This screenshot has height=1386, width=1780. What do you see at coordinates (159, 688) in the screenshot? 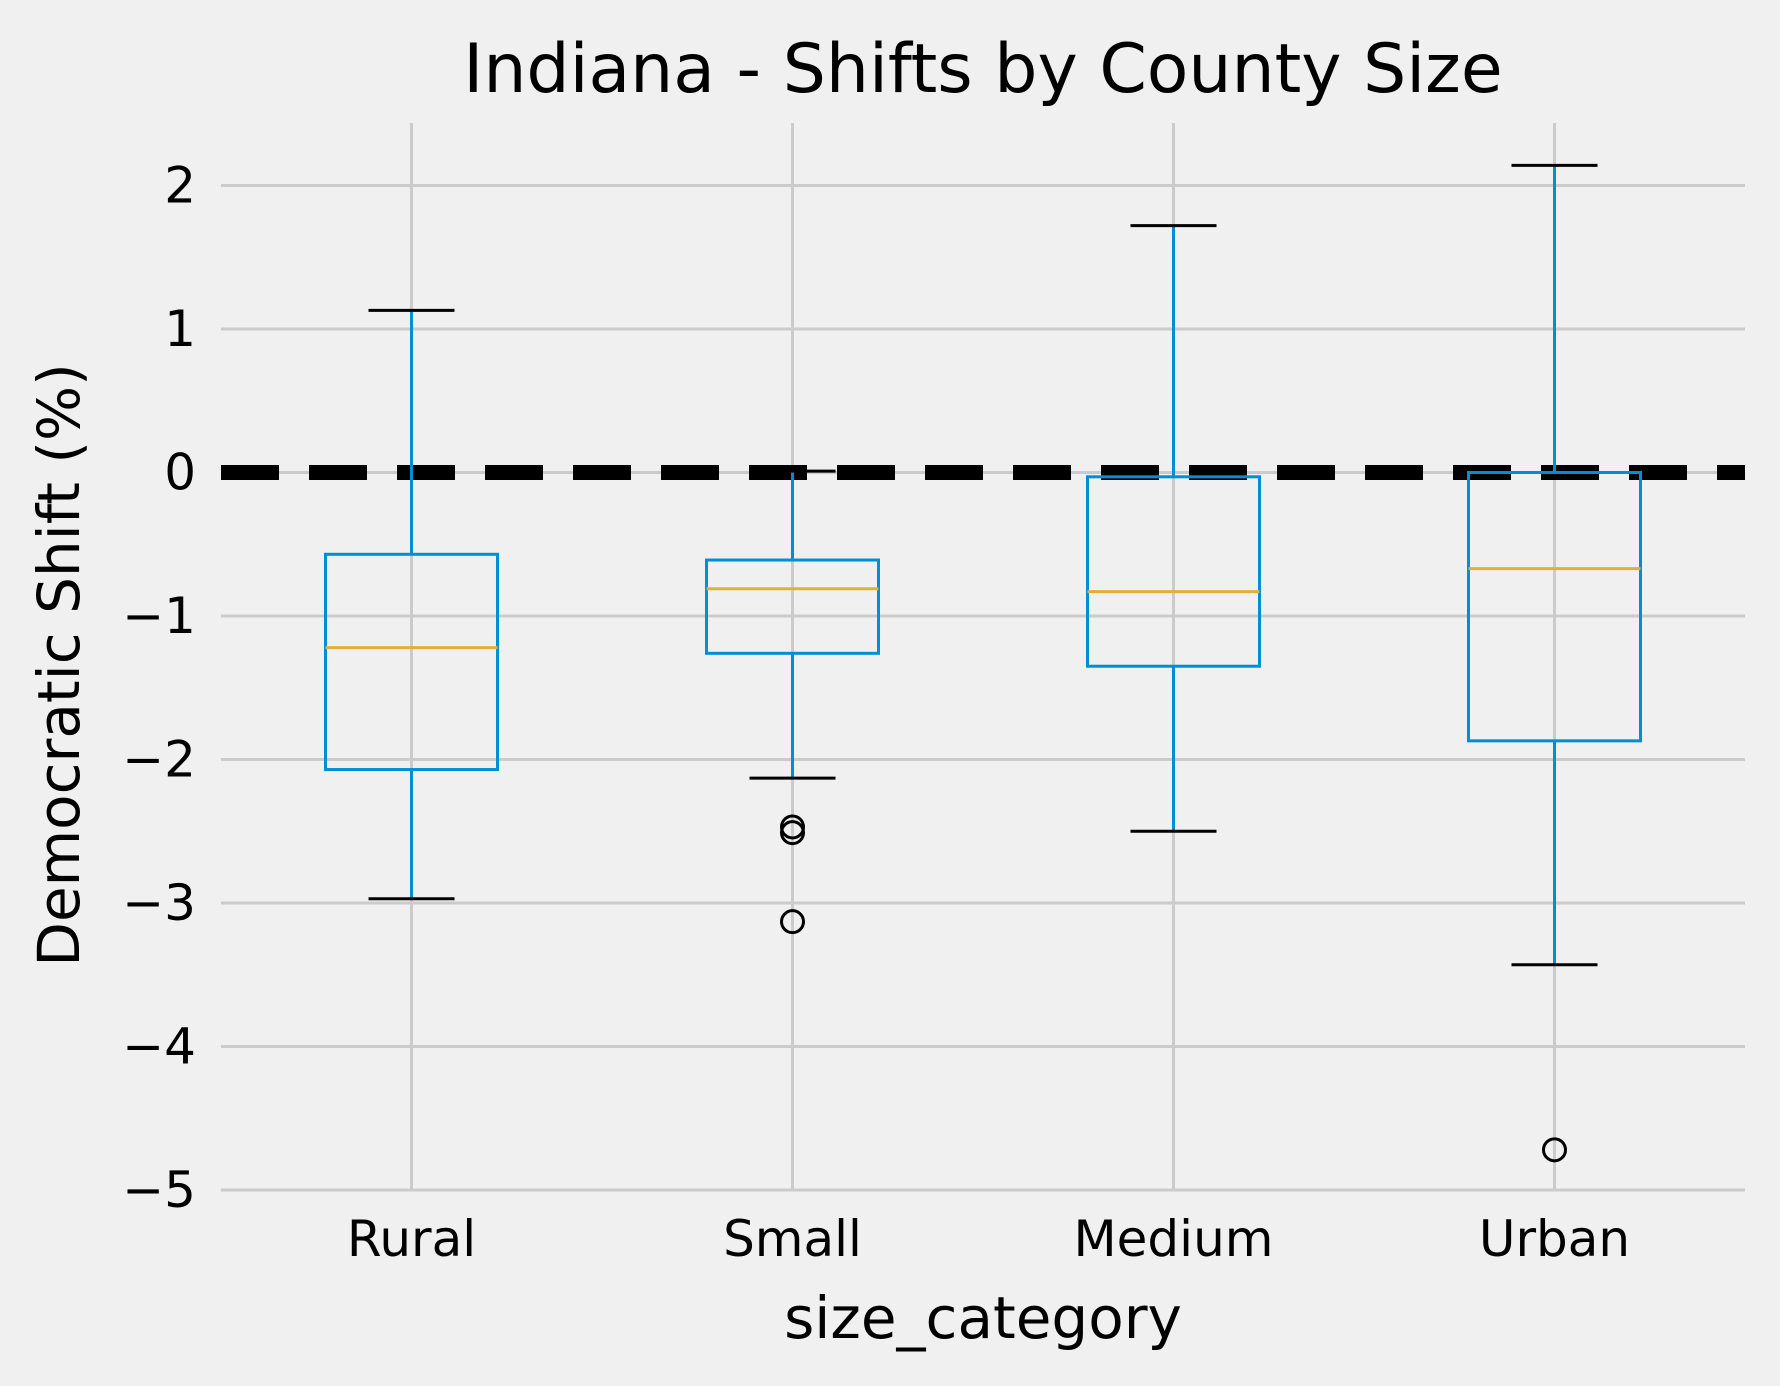
I see `y-tick-labels: −5 −4 −3 −2 −1 0 1 2` at bounding box center [159, 688].